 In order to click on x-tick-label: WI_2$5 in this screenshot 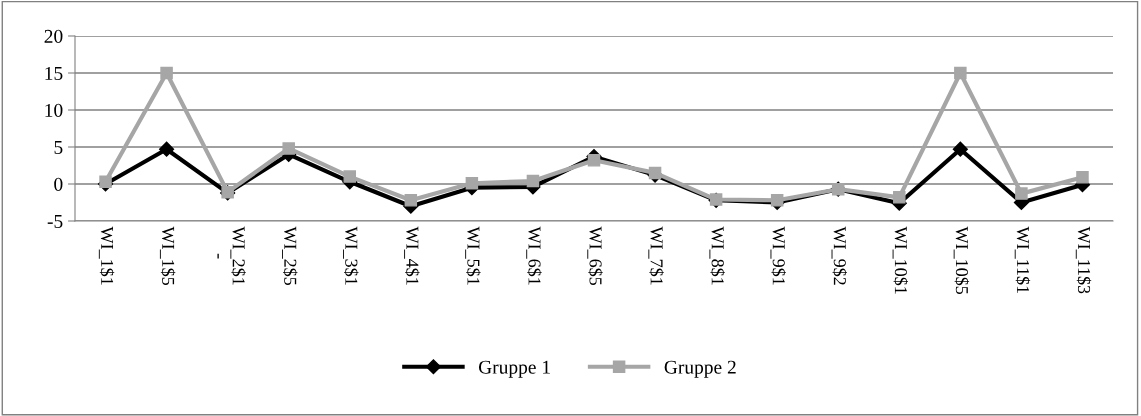, I will do `click(290, 256)`.